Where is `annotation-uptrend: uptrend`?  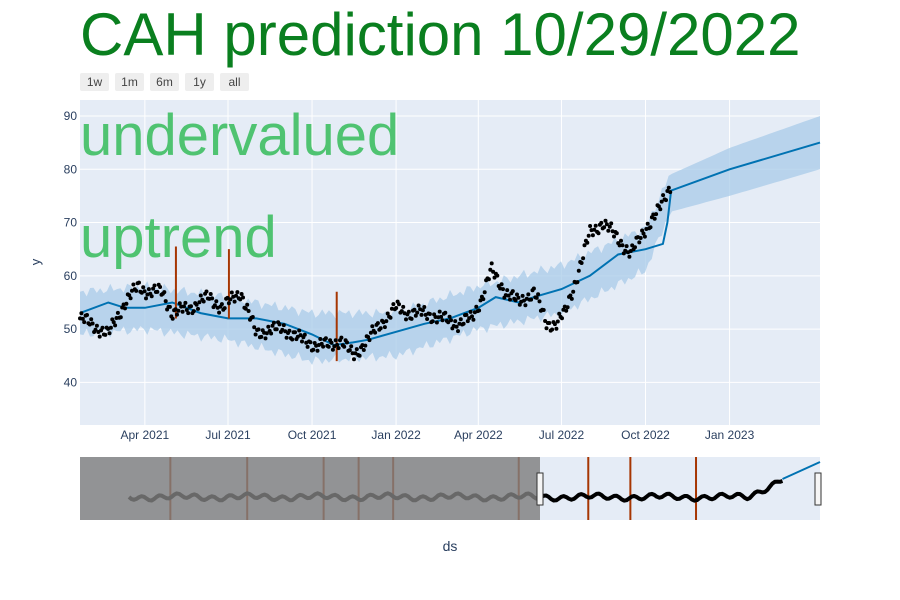
annotation-uptrend: uptrend is located at coordinates (178, 237).